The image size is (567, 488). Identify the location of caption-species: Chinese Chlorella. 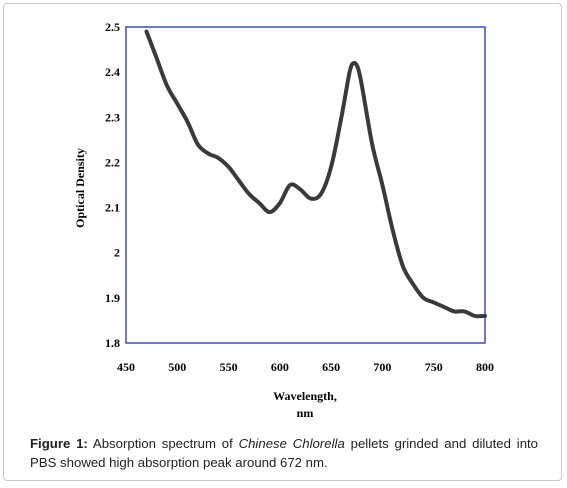
(291, 443).